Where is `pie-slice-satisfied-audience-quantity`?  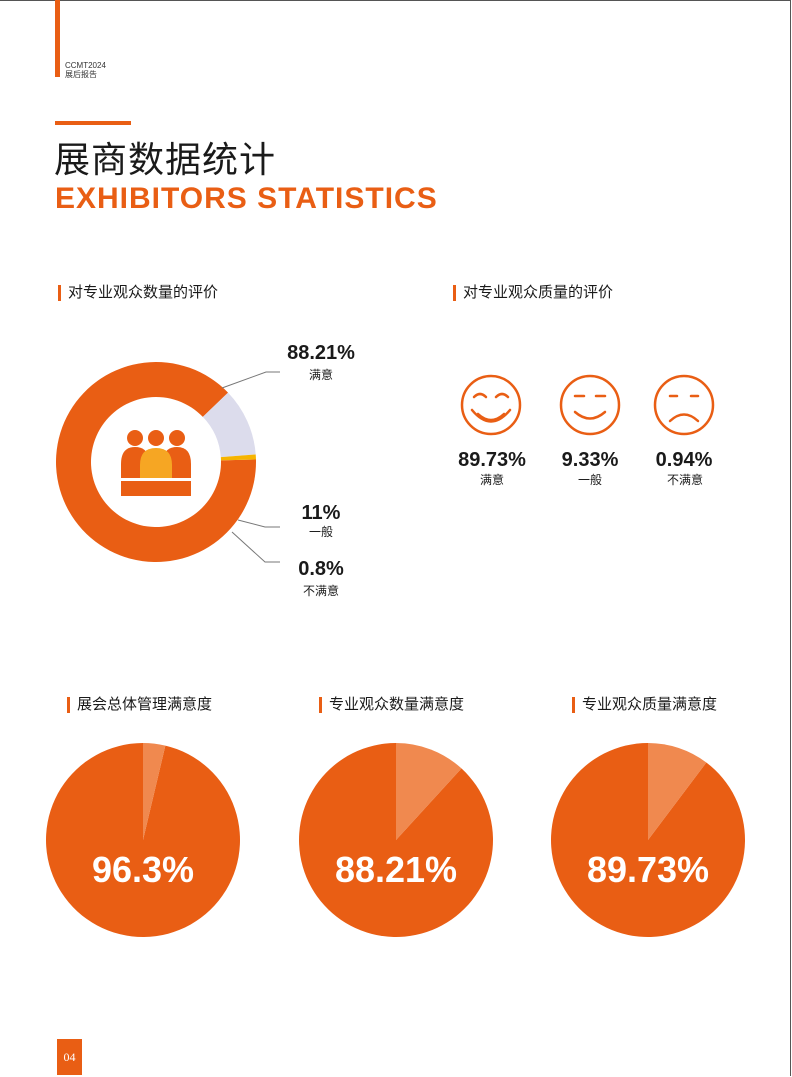
pie-slice-satisfied-audience-quantity is located at coordinates (396, 839).